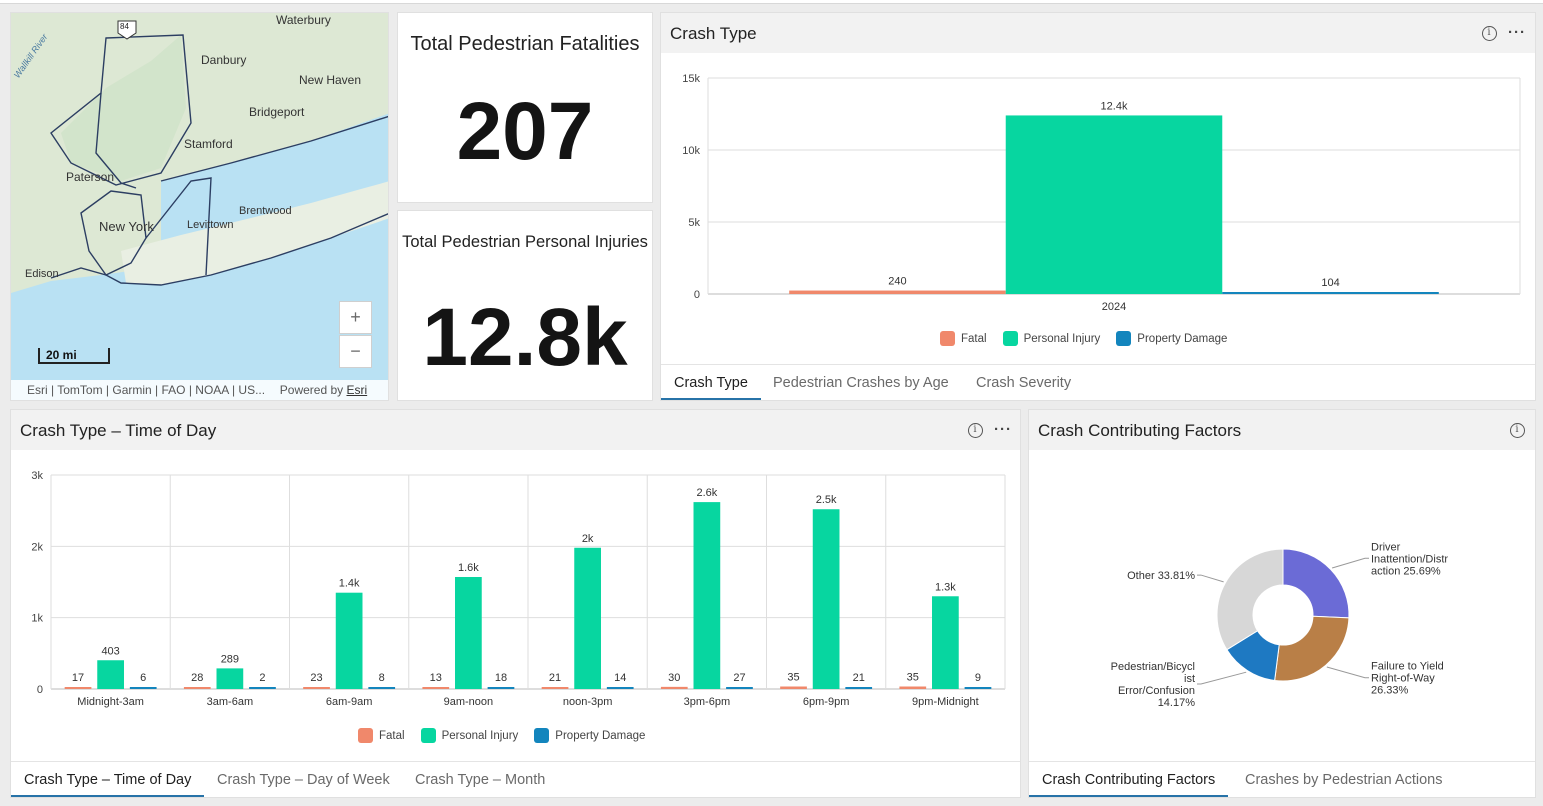  What do you see at coordinates (713, 33) in the screenshot?
I see `crash-type-title: Crash Type` at bounding box center [713, 33].